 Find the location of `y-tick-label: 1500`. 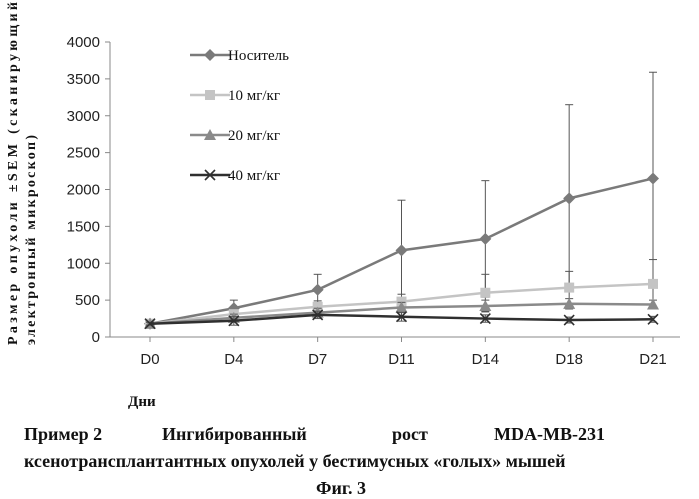

y-tick-label: 1500 is located at coordinates (83, 226).